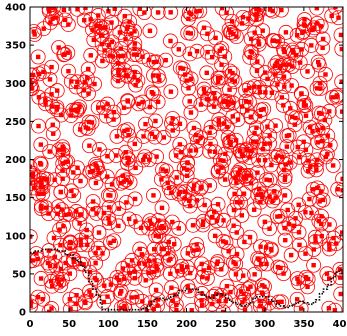  What do you see at coordinates (15, 236) in the screenshot?
I see `y-tick-label: 100` at bounding box center [15, 236].